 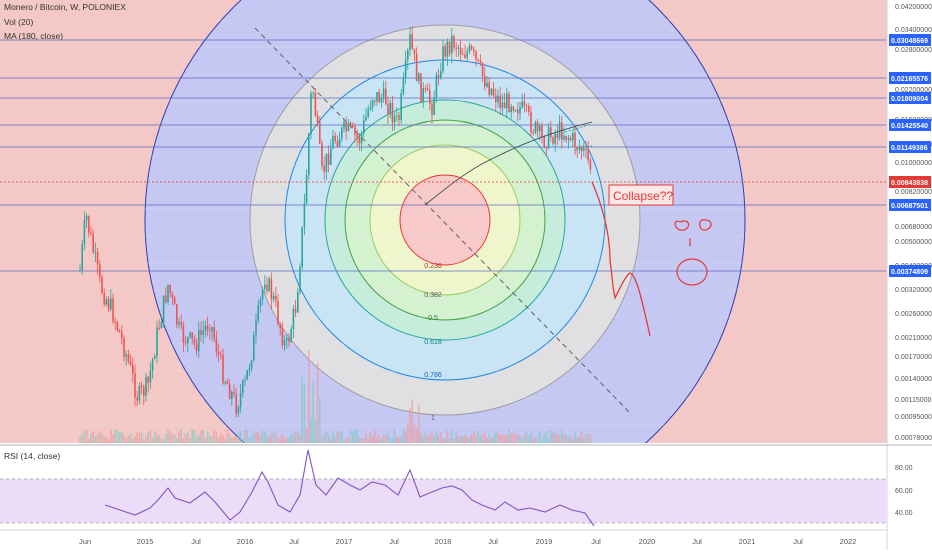 I want to click on price-tick-label: 0.00820000, so click(x=913, y=192).